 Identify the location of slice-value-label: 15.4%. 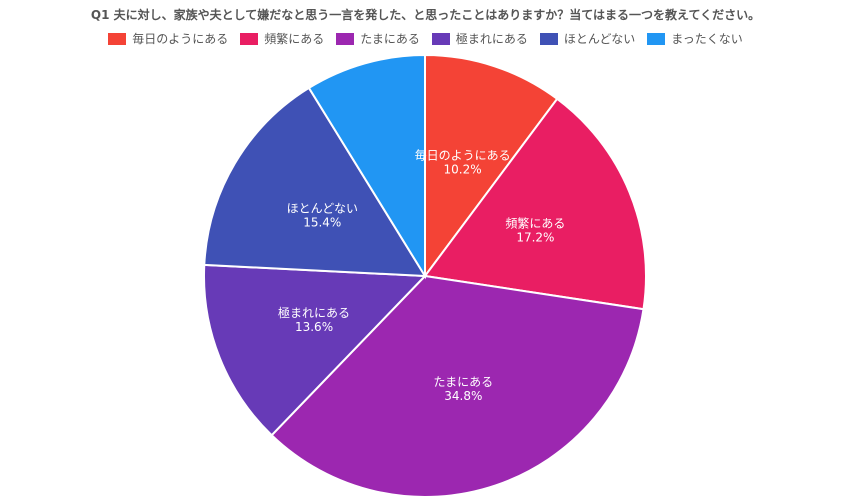
(322, 222).